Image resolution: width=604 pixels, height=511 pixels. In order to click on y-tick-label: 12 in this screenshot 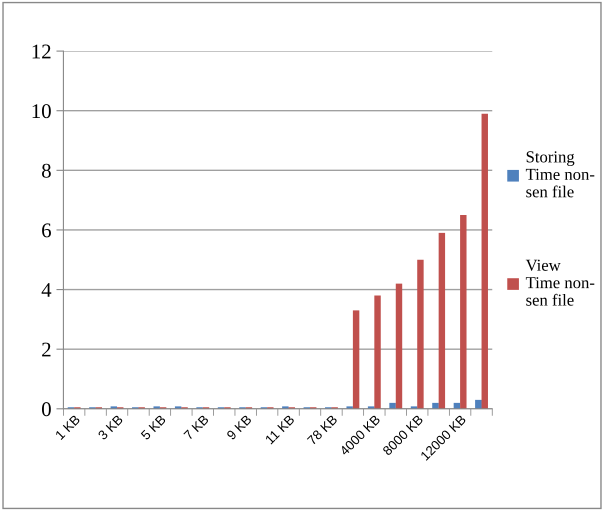, I will do `click(41, 51)`.